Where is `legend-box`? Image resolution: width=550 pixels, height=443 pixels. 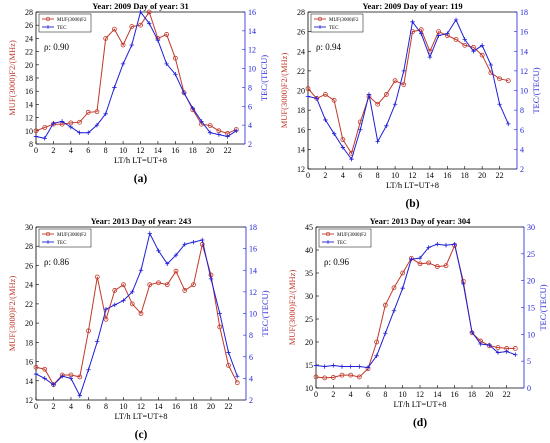
legend-box is located at coordinates (65, 23).